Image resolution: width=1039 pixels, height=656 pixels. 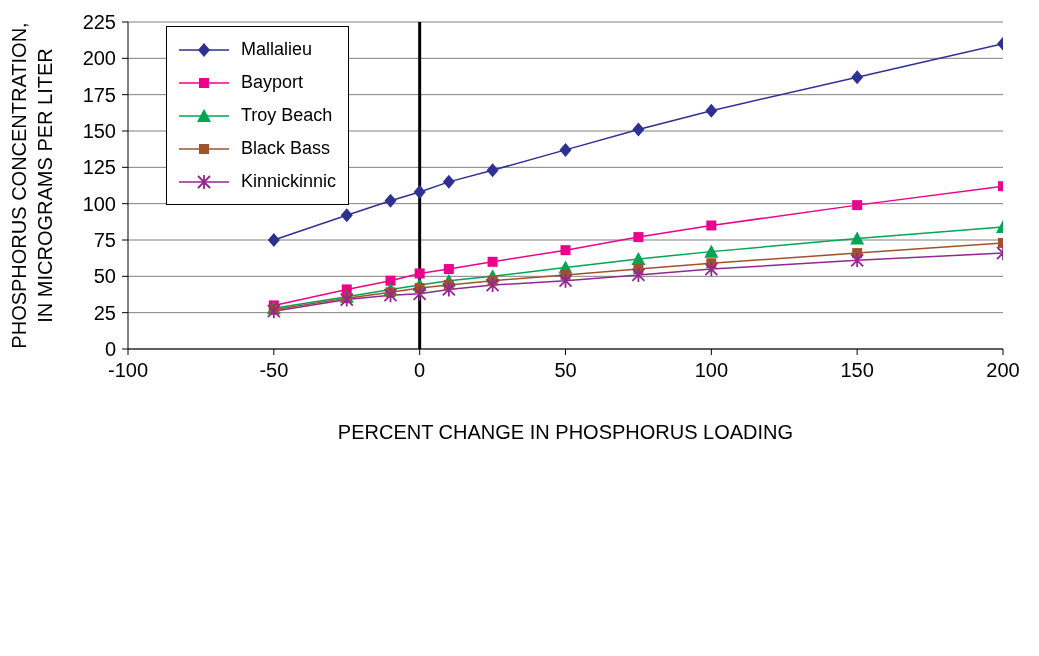 What do you see at coordinates (565, 432) in the screenshot?
I see `x-axis-title: PERCENT CHANGE IN PHOSPHORUS LOADING` at bounding box center [565, 432].